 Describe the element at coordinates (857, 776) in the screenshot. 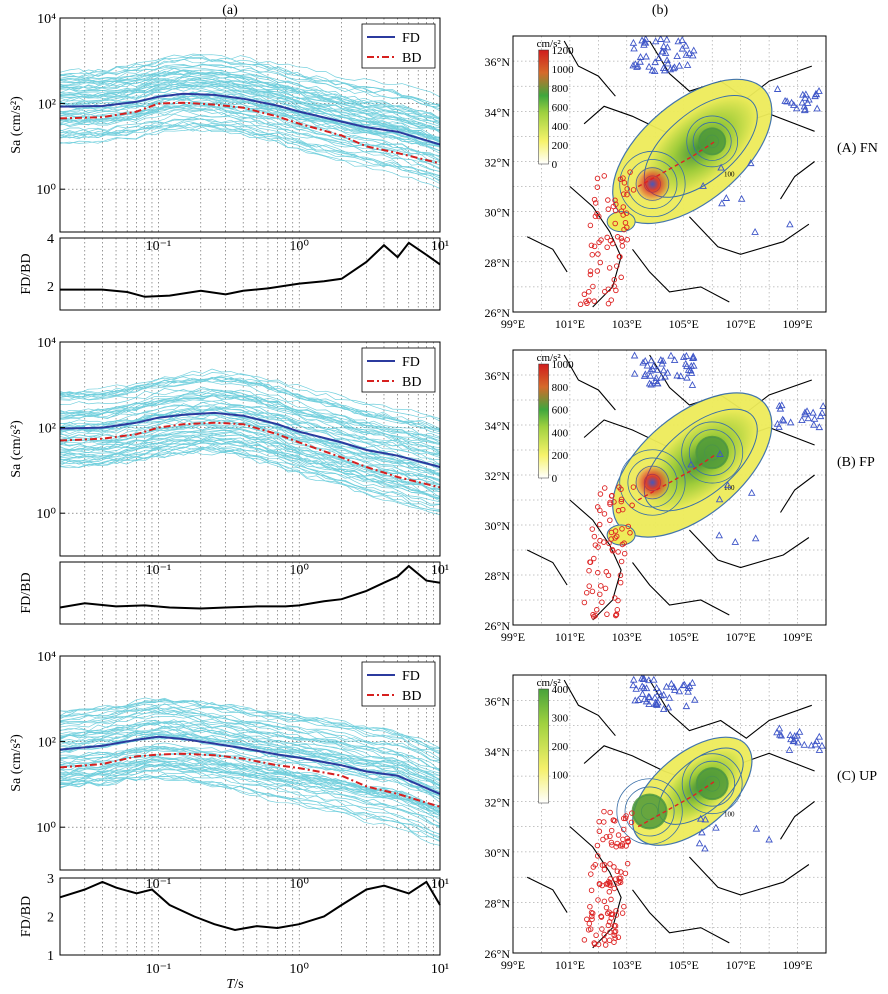

I see `row-label-c: (C) UP` at that location.